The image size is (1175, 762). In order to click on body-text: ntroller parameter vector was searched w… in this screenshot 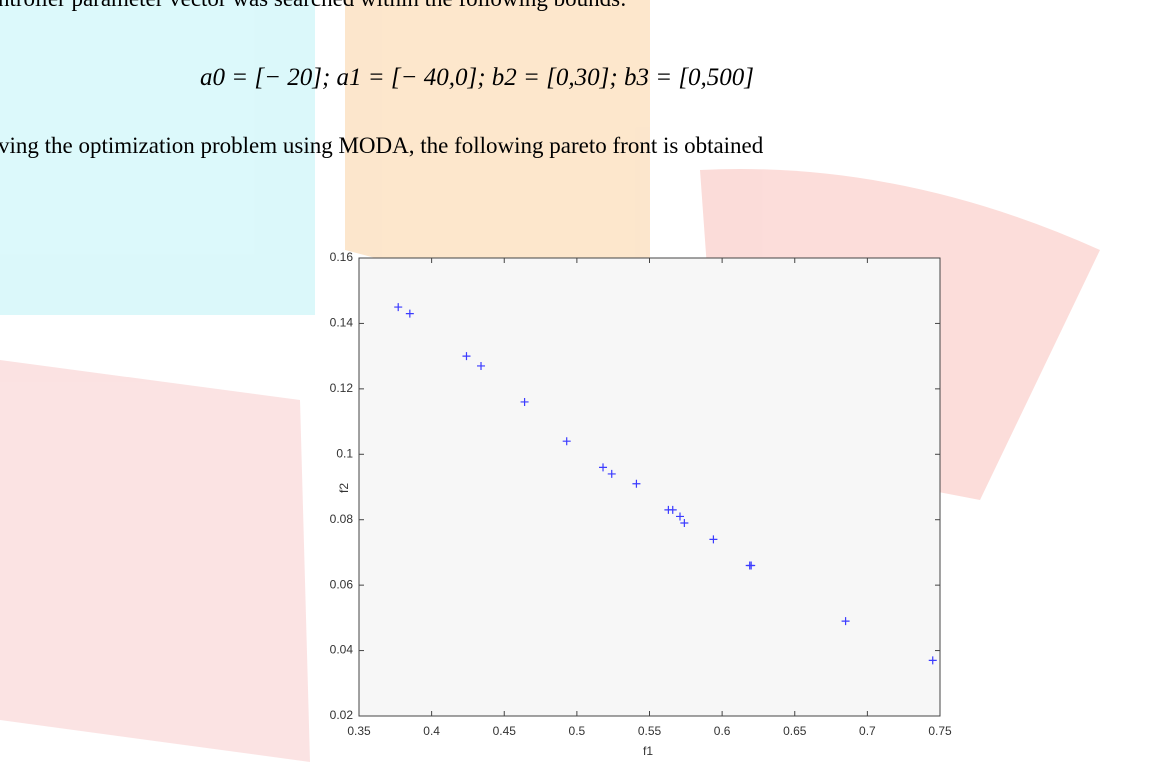, I will do `click(313, 5)`.